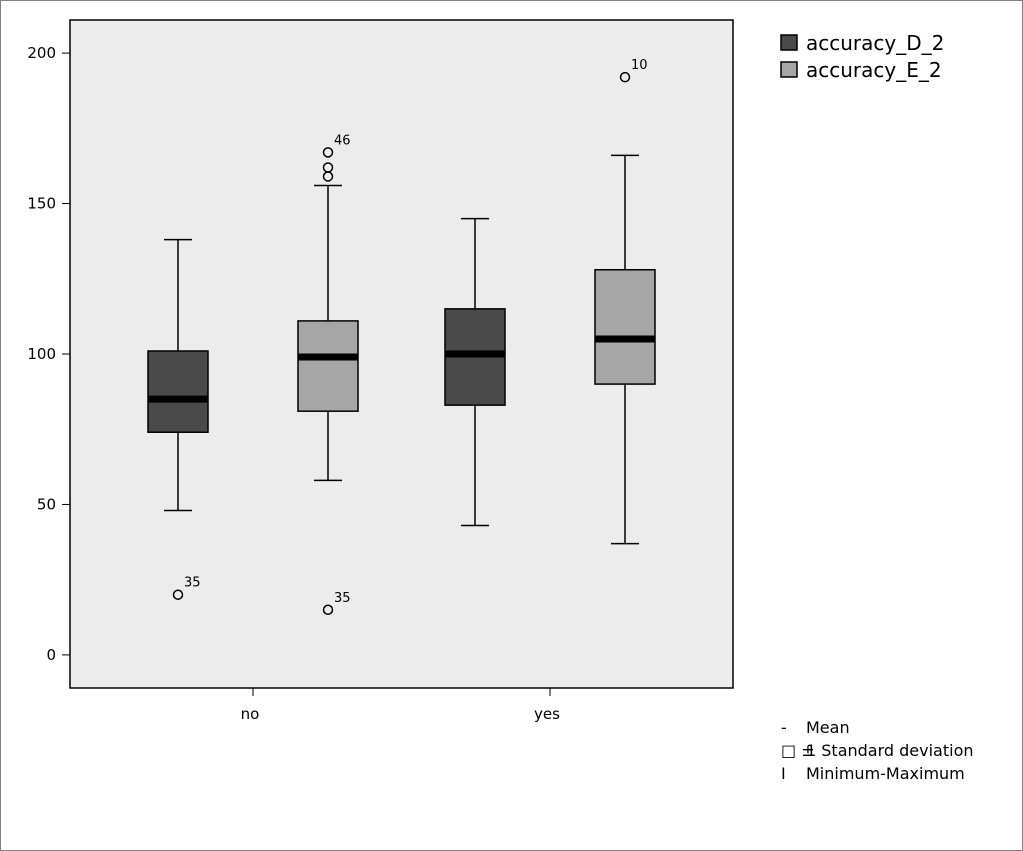 This screenshot has width=1023, height=851. What do you see at coordinates (639, 65) in the screenshot?
I see `outlier-label: 10` at bounding box center [639, 65].